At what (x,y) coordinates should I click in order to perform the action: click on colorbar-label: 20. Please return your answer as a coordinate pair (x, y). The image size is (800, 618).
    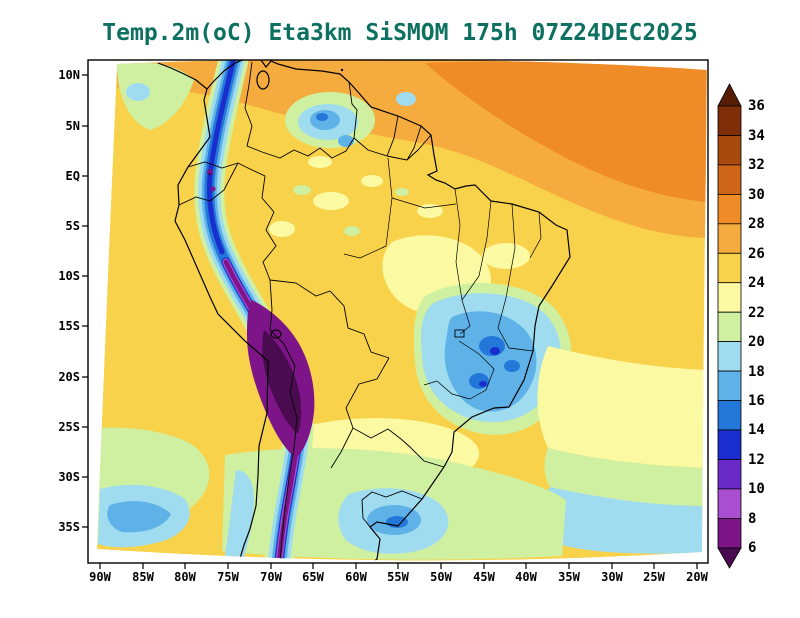
    Looking at the image, I should click on (756, 342).